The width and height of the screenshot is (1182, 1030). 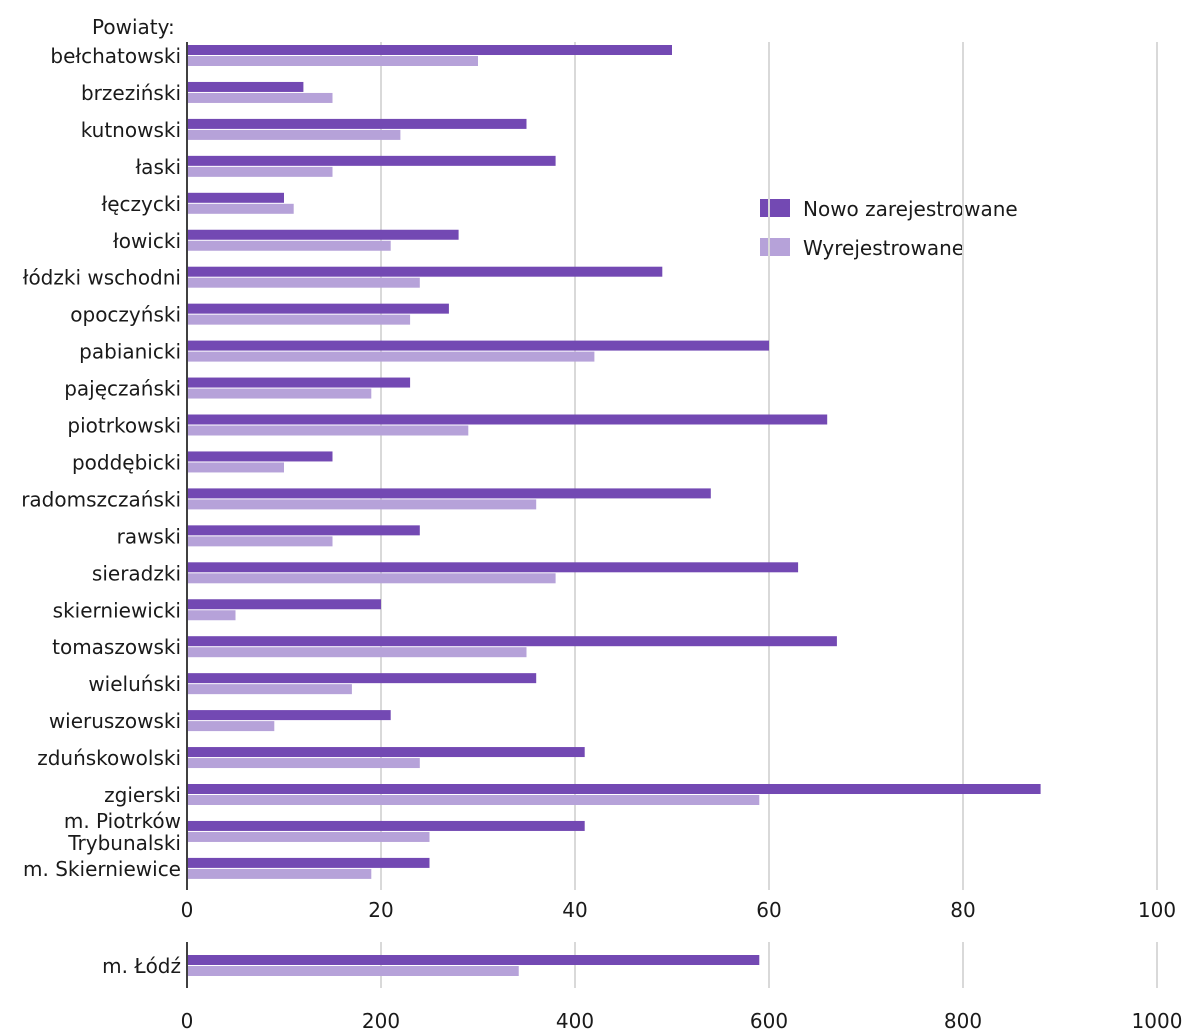 What do you see at coordinates (574, 910) in the screenshot?
I see `x-tick-label: 40` at bounding box center [574, 910].